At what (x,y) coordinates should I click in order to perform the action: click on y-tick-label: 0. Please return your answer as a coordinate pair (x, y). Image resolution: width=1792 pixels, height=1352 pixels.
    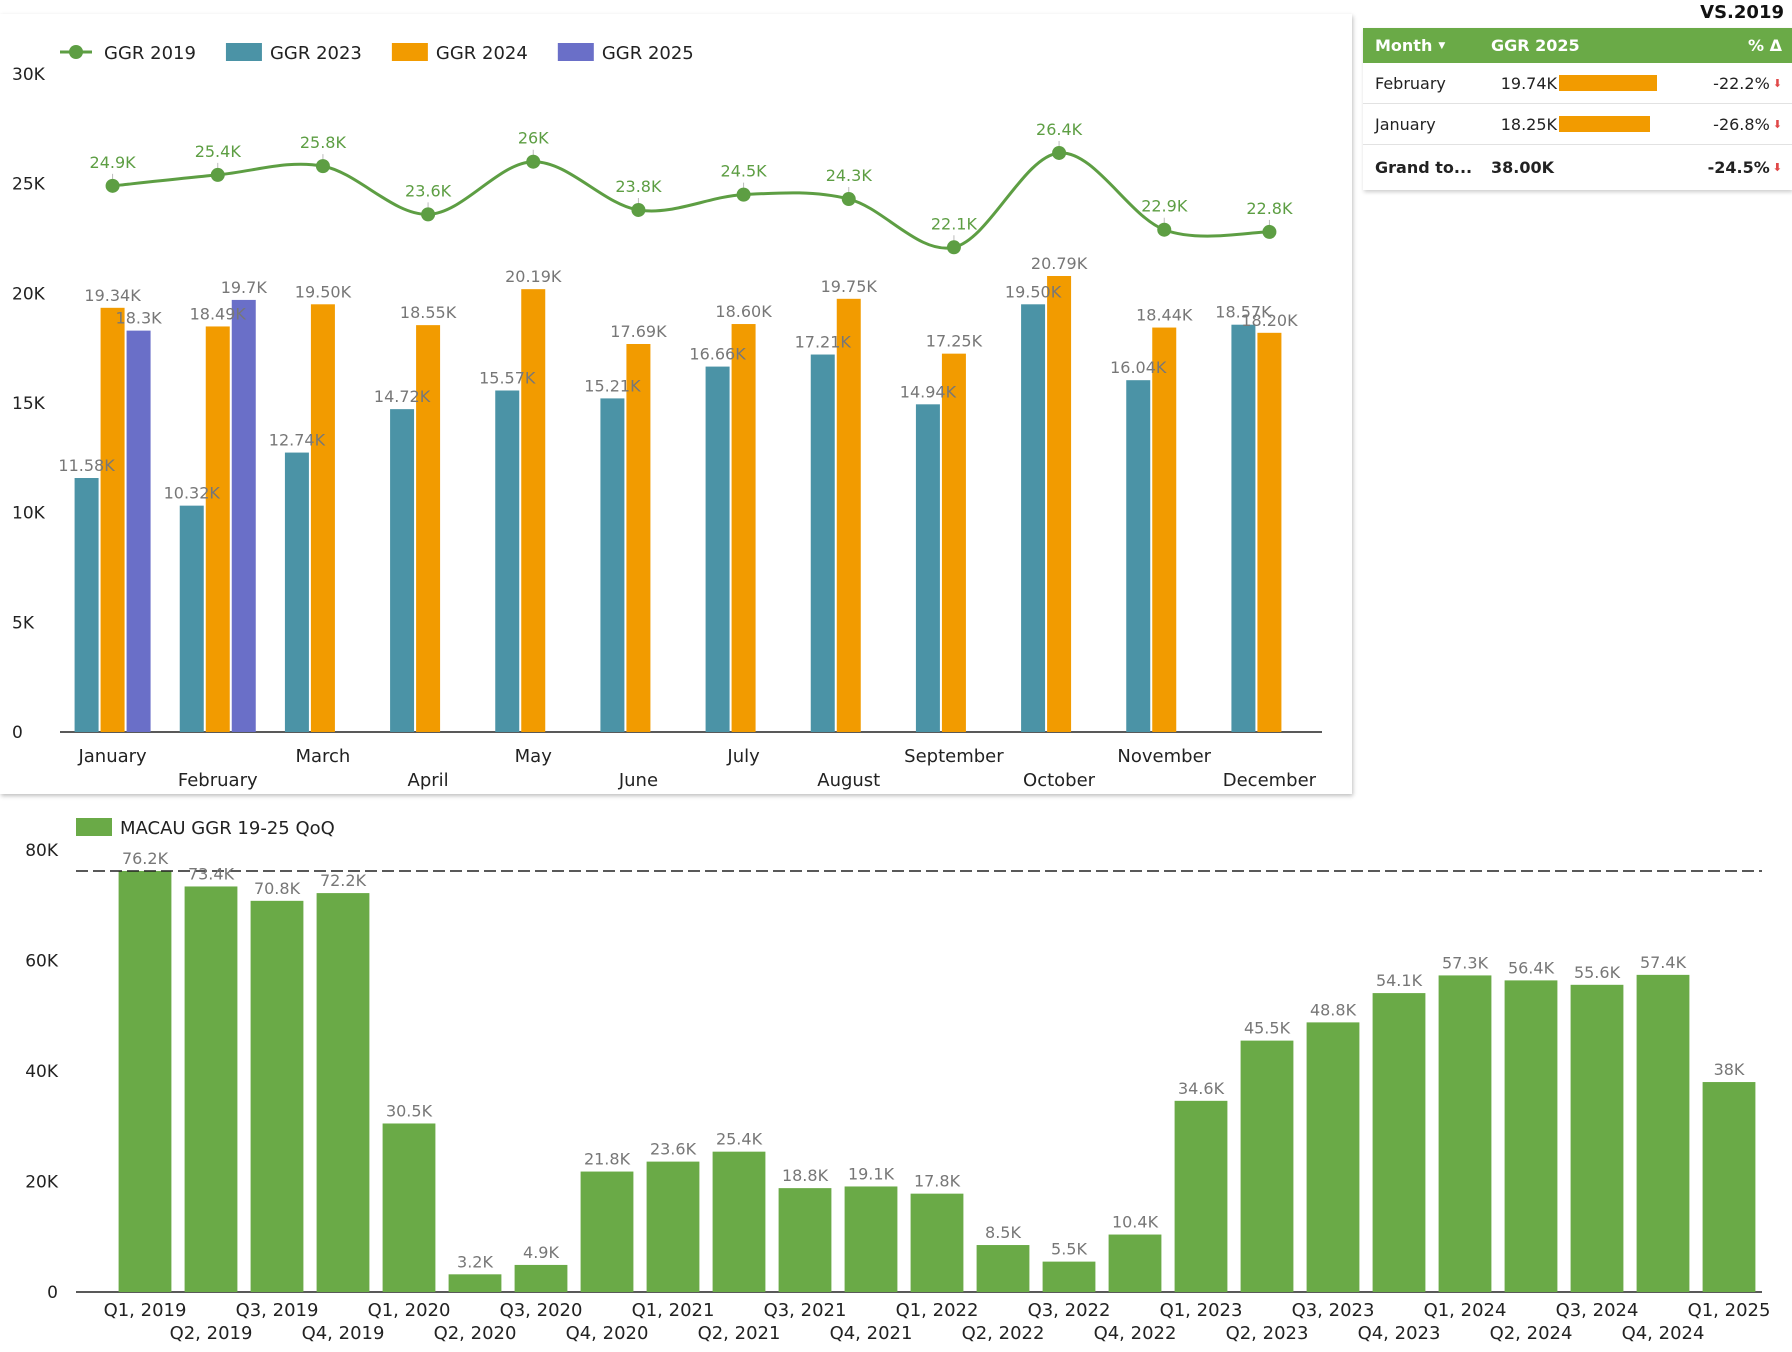
    Looking at the image, I should click on (52, 1293).